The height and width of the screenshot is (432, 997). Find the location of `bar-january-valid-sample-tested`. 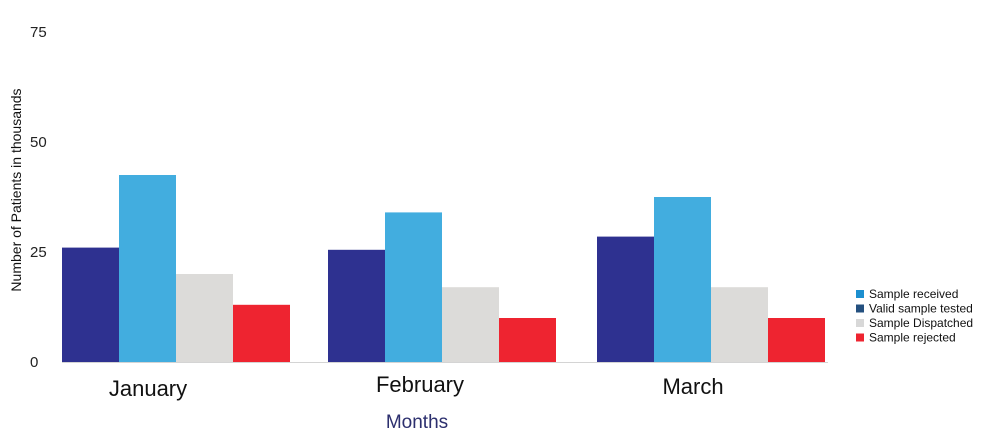

bar-january-valid-sample-tested is located at coordinates (90, 304).